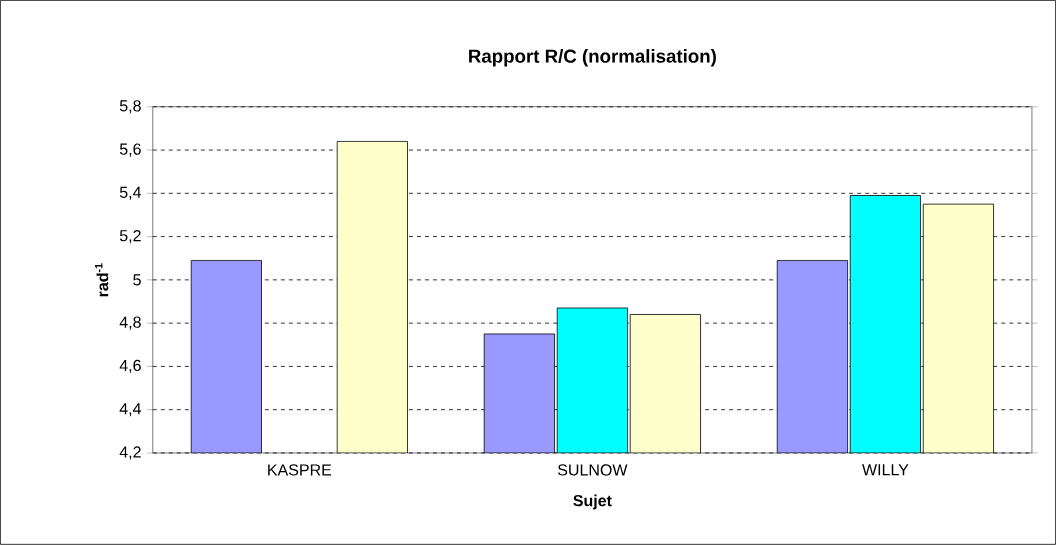  Describe the element at coordinates (300, 470) in the screenshot. I see `x-tick-label: KASPRE` at that location.